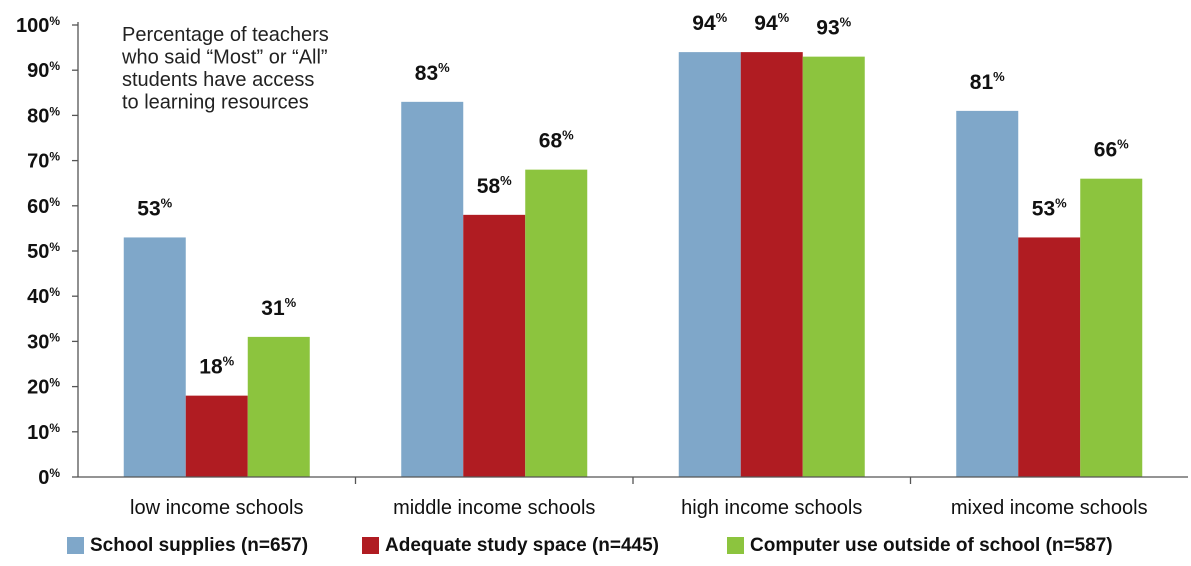 This screenshot has width=1191, height=566. Describe the element at coordinates (43, 432) in the screenshot. I see `y-tick-label: 10%` at that location.